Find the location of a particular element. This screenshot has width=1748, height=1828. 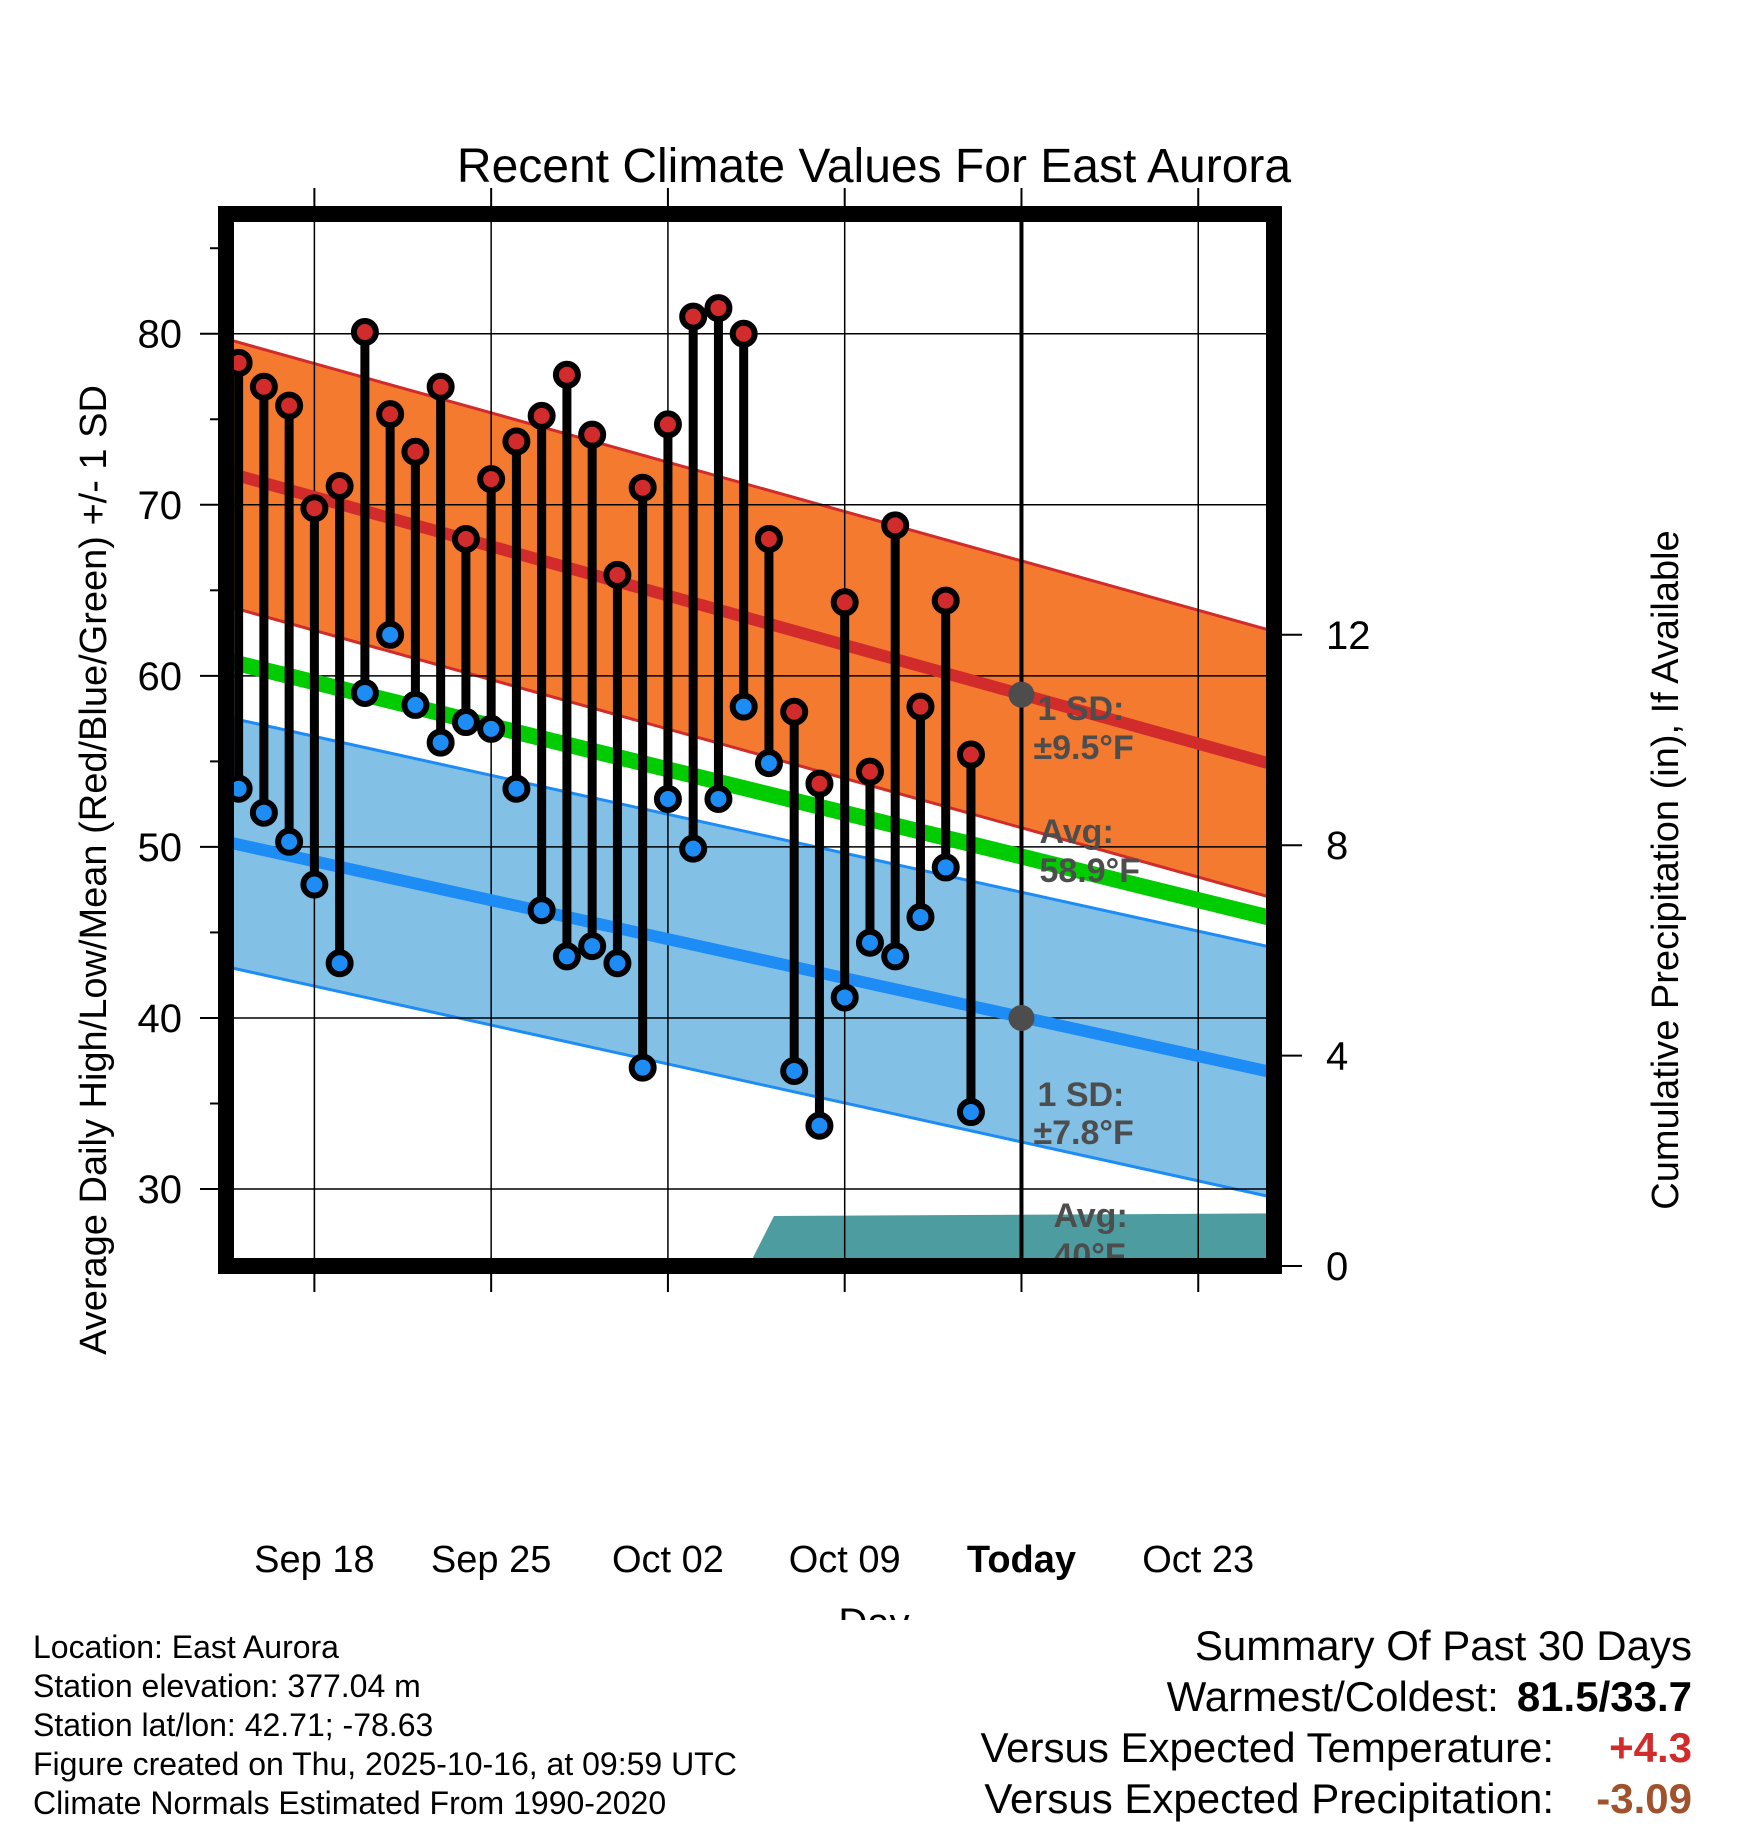

y2-tick-label: 8 is located at coordinates (1337, 846).